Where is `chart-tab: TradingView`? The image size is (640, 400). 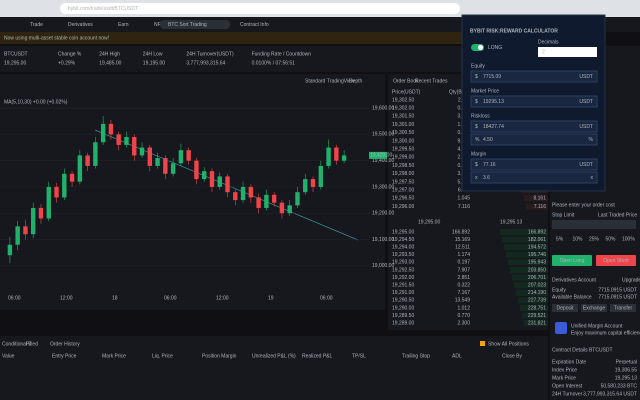
chart-tab: TradingView is located at coordinates (341, 81).